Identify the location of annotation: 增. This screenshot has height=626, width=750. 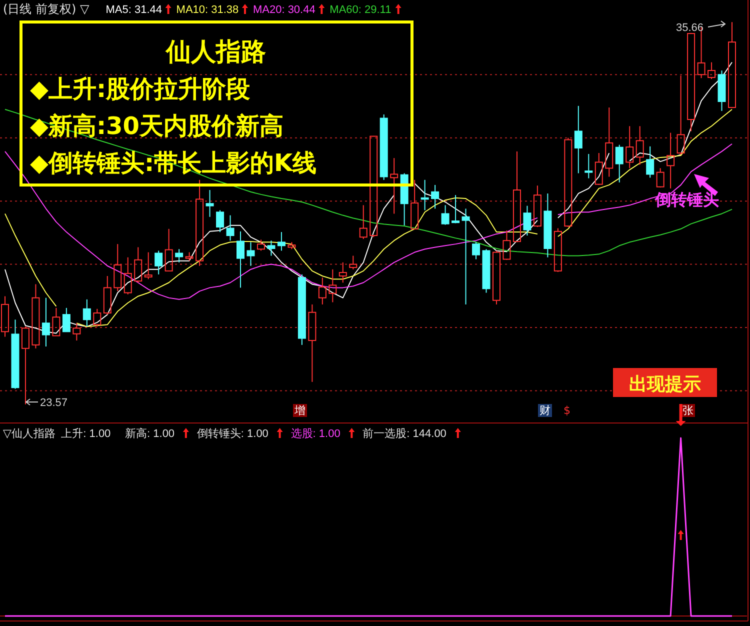
(300, 410).